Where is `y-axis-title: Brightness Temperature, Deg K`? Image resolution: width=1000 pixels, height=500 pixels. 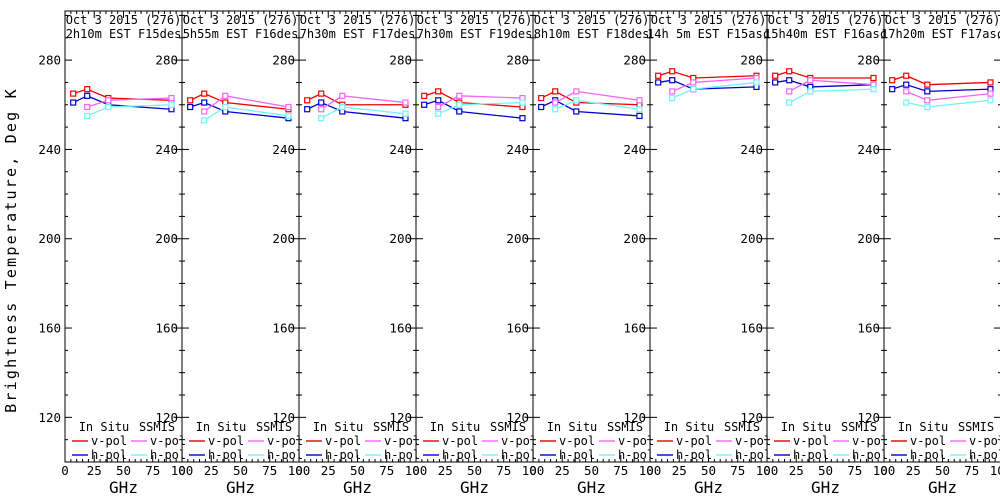
y-axis-title: Brightness Temperature, Deg K is located at coordinates (11, 250).